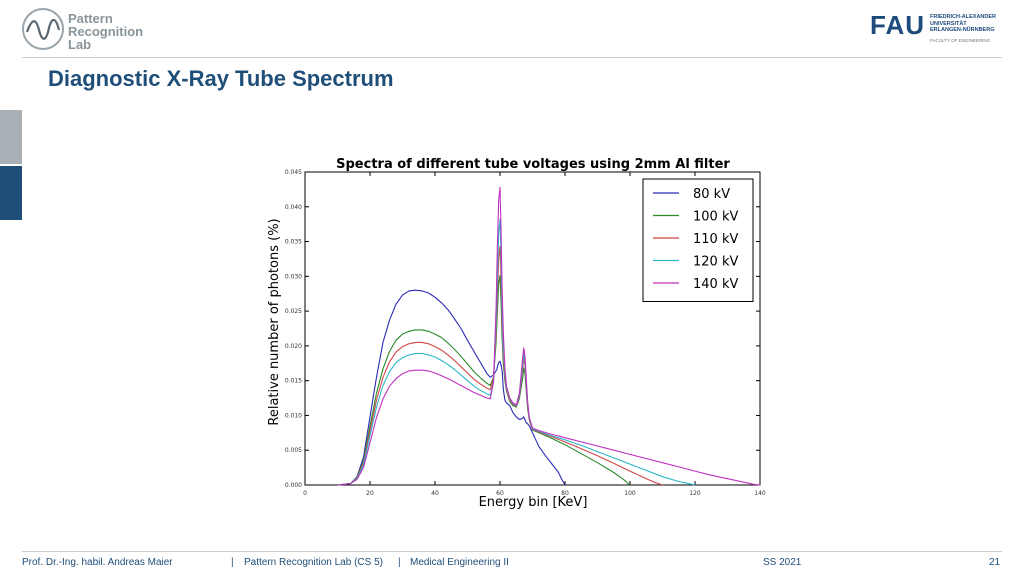  I want to click on fau-logo-line3: ERLANGEN-NÜRNBERG, so click(962, 30).